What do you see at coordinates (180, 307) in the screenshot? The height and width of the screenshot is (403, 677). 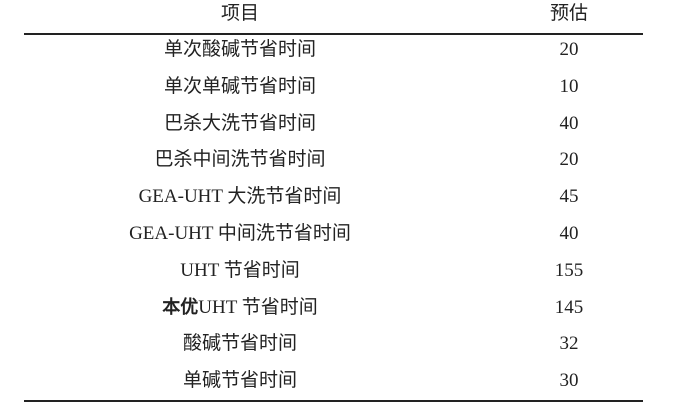 I see `row-item-prefix: 本优` at bounding box center [180, 307].